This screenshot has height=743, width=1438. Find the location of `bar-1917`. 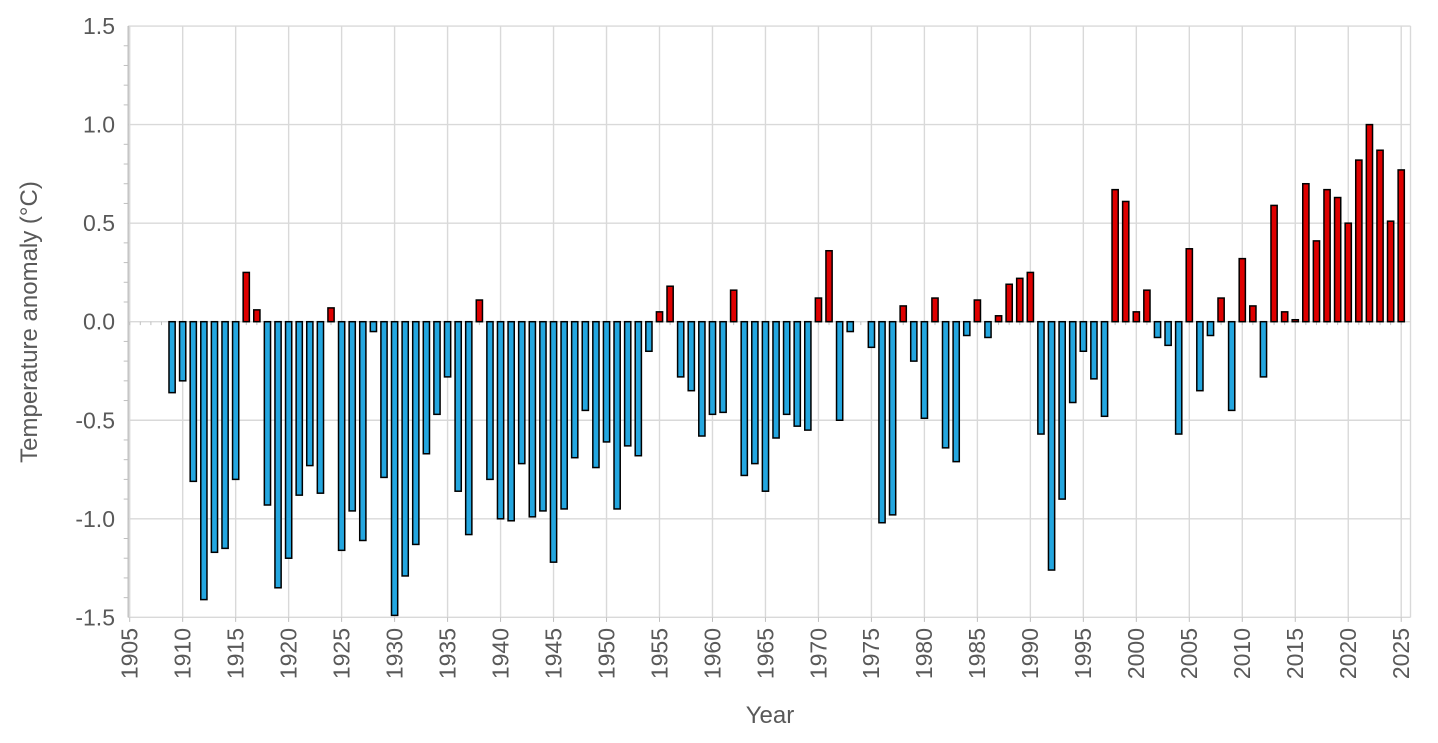

bar-1917 is located at coordinates (257, 316).